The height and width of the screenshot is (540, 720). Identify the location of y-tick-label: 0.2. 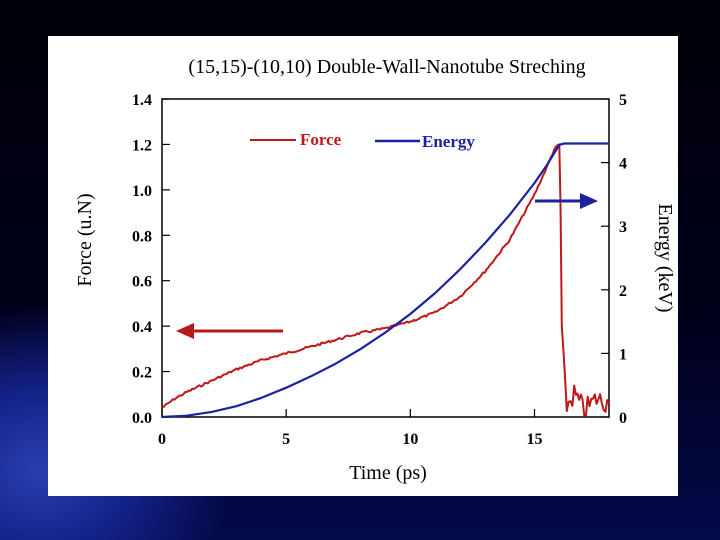
(142, 373).